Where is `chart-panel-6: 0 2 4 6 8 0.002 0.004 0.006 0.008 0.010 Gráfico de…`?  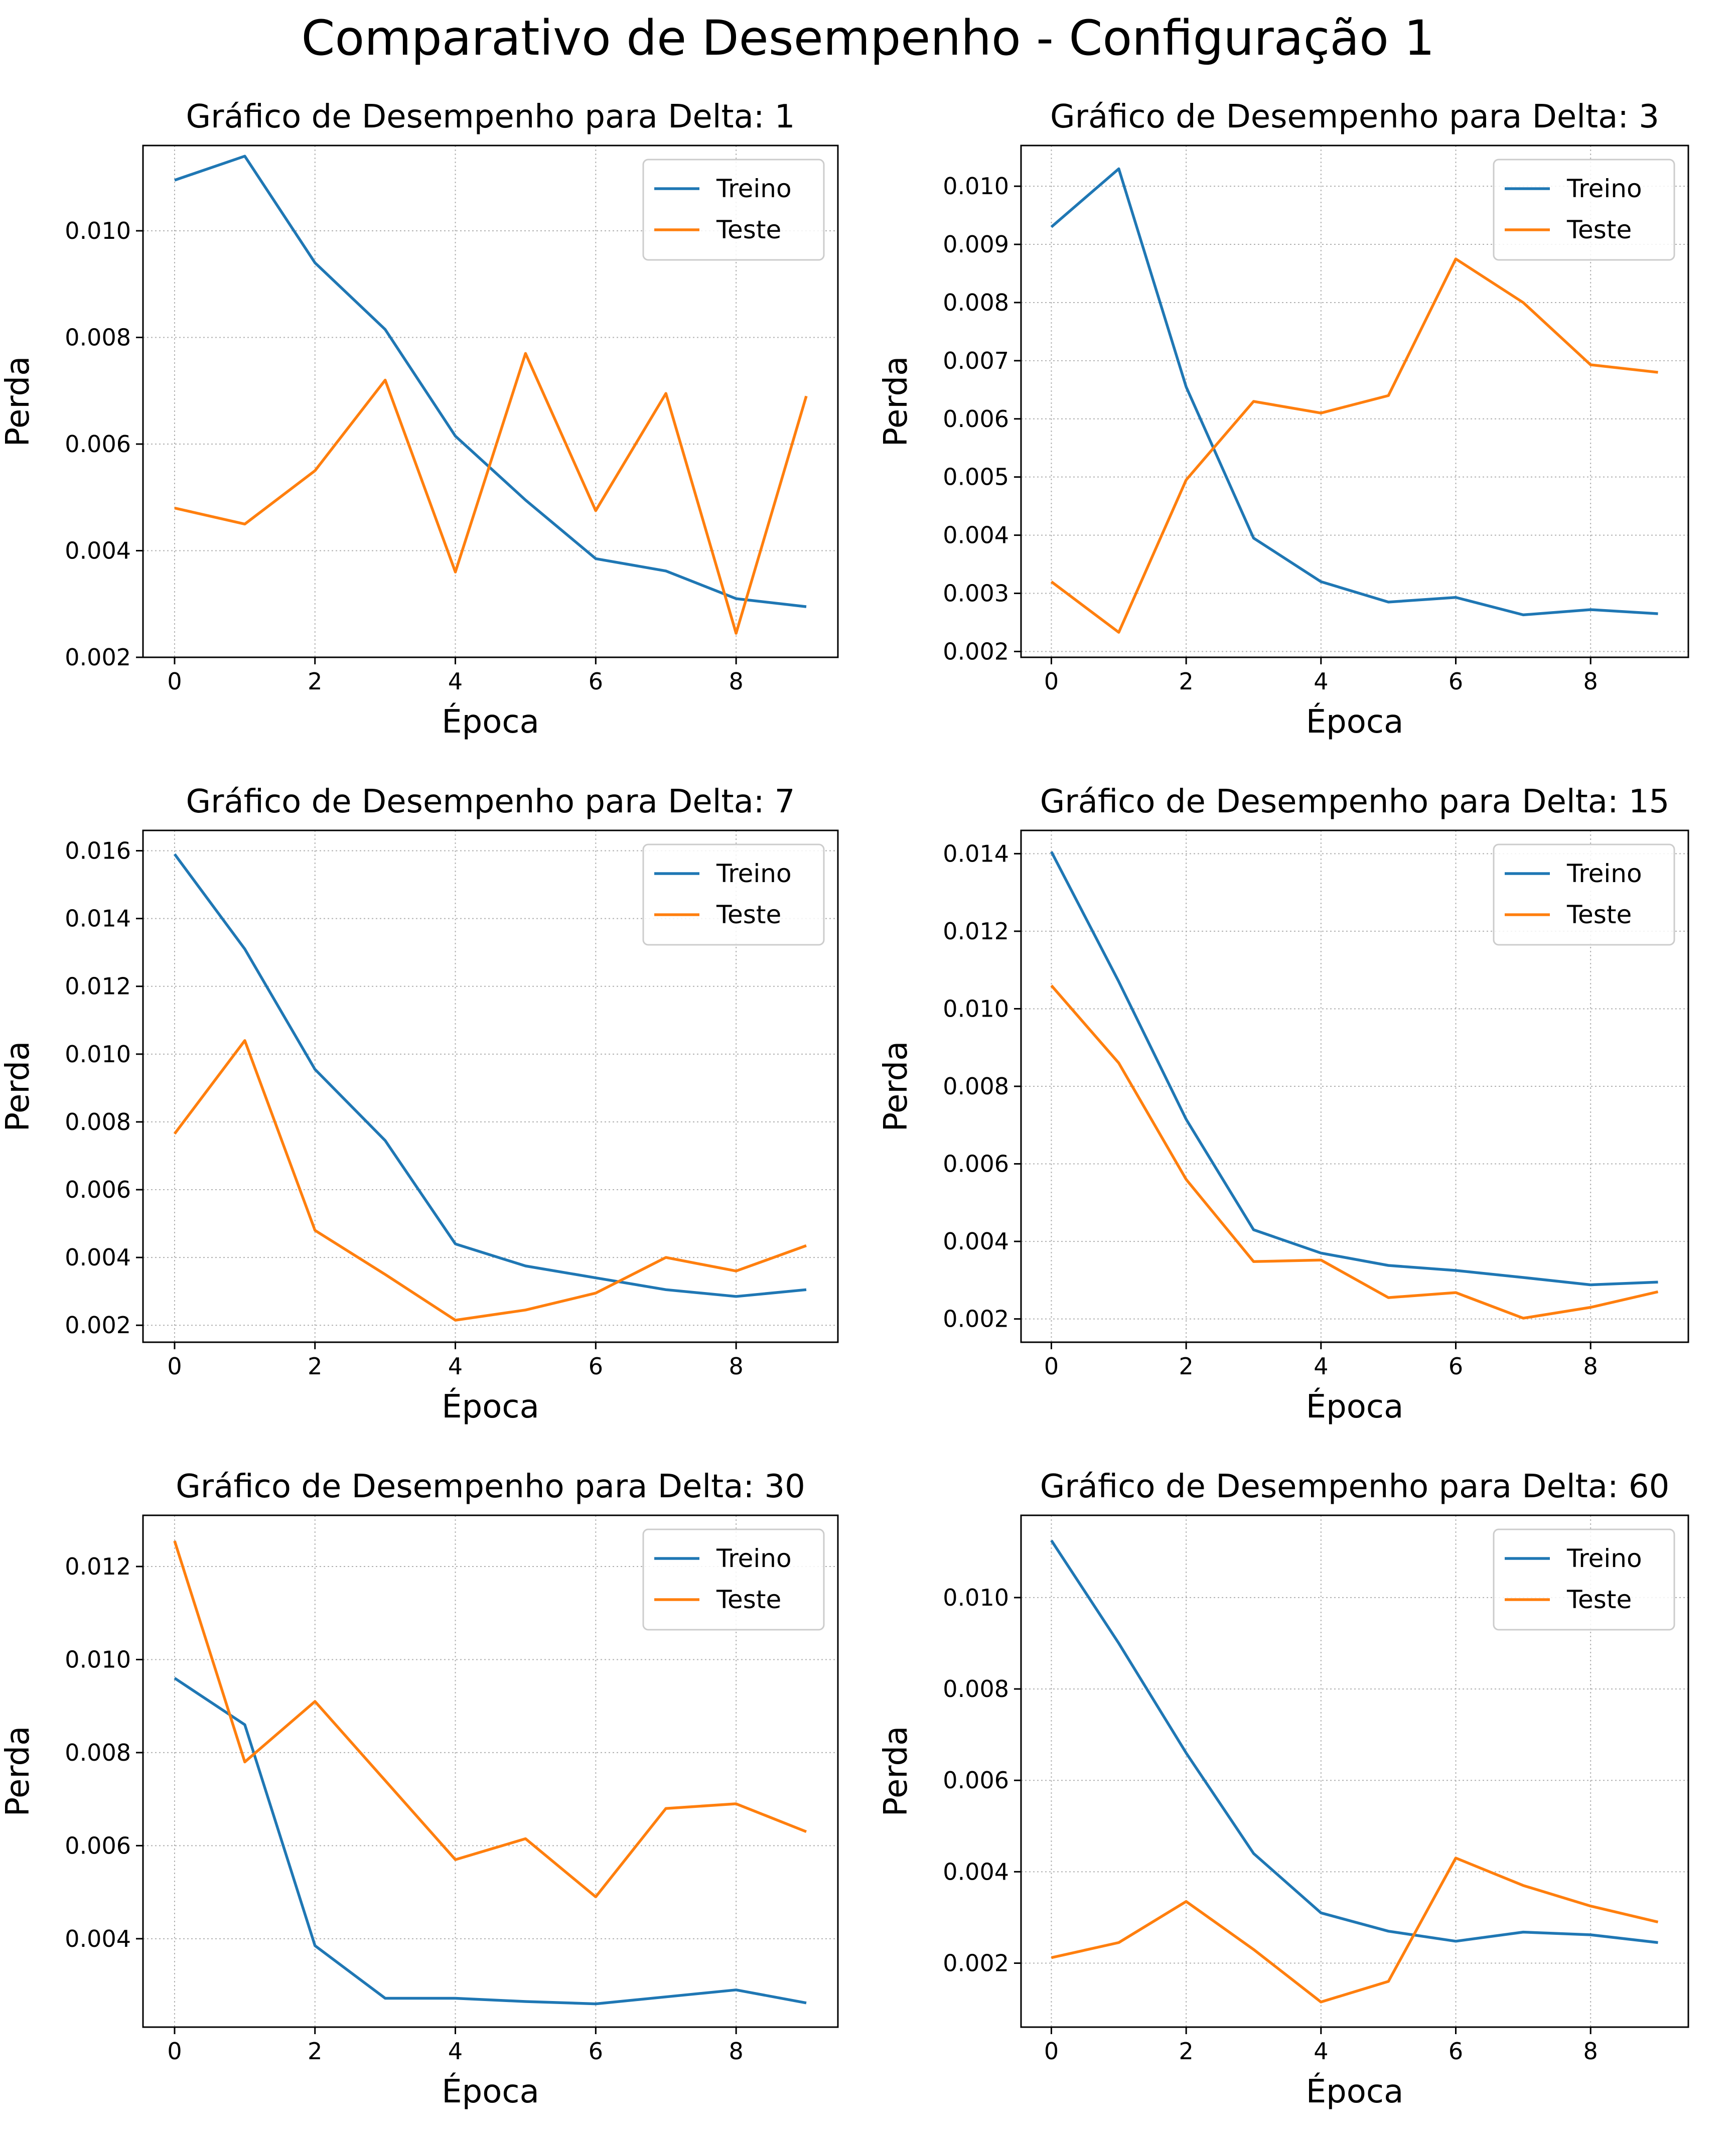 chart-panel-6: 0 2 4 6 8 0.002 0.004 0.006 0.008 0.010 Gráfico de… is located at coordinates (1283, 1789).